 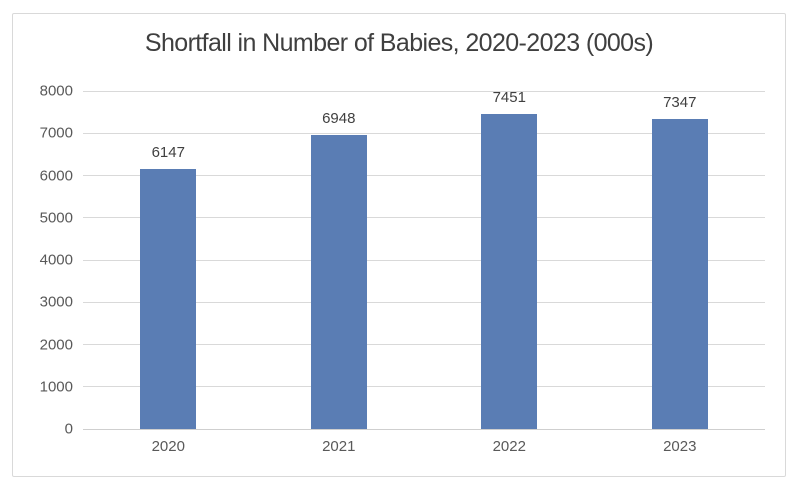 What do you see at coordinates (68, 429) in the screenshot?
I see `y-tick-label: 0` at bounding box center [68, 429].